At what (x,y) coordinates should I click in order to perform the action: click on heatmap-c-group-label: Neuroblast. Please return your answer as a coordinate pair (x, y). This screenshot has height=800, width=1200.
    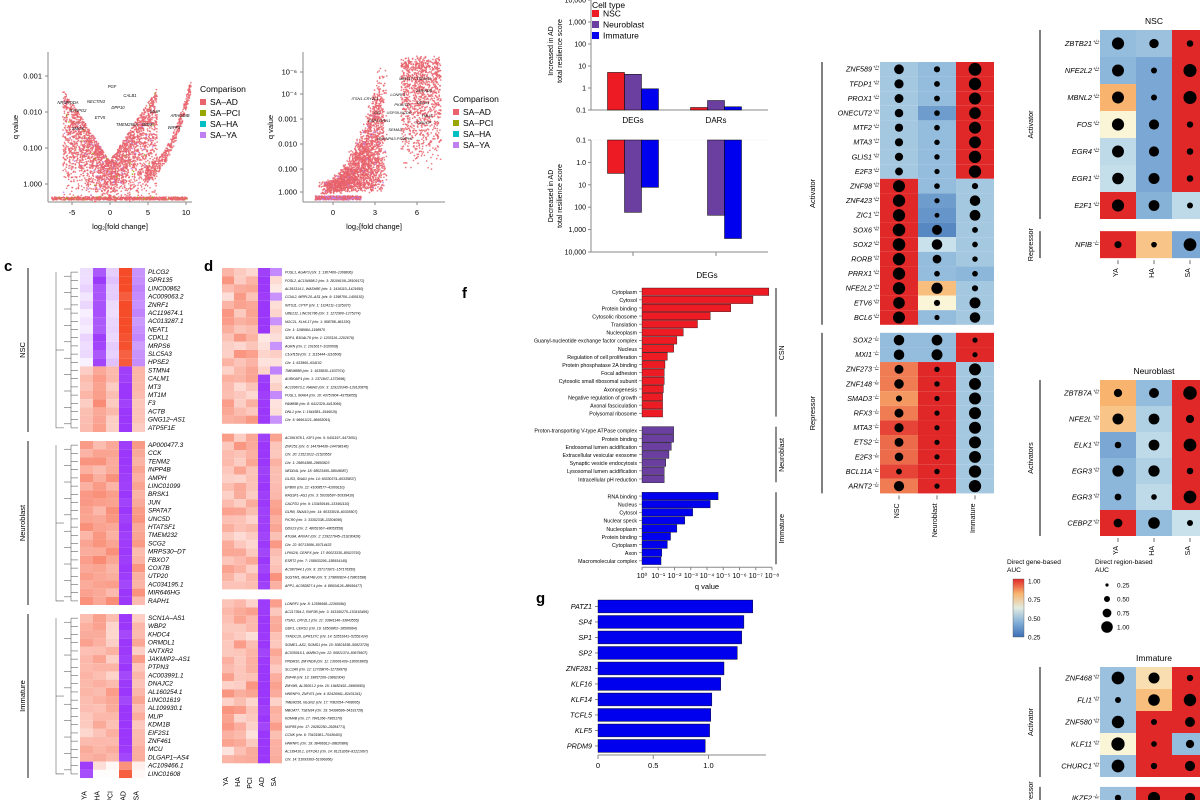
    Looking at the image, I should click on (22, 522).